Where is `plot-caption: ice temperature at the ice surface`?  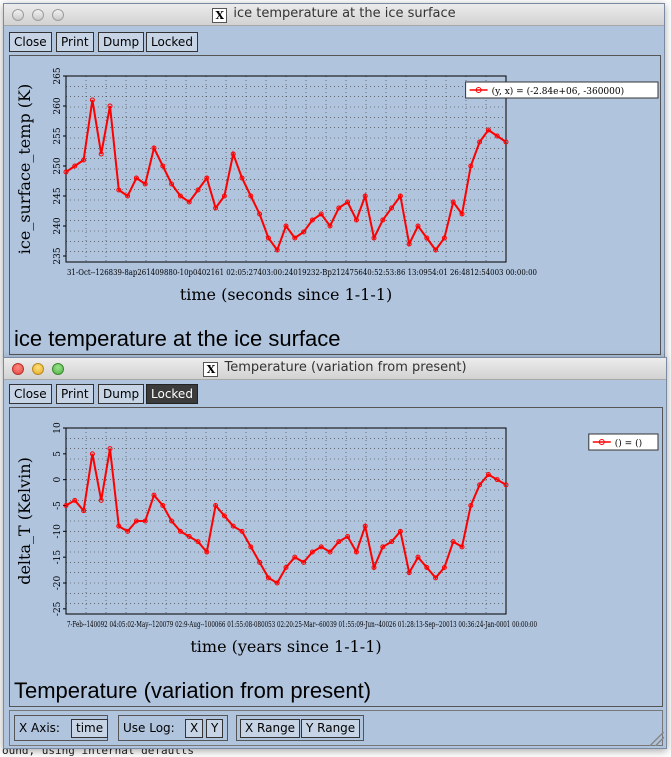 plot-caption: ice temperature at the ice surface is located at coordinates (177, 338).